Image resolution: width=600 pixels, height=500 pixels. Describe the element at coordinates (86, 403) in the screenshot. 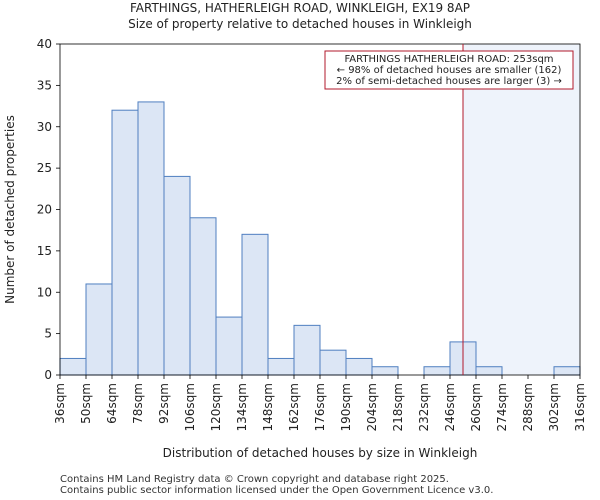

I see `x-tick-label: 50sqm` at that location.